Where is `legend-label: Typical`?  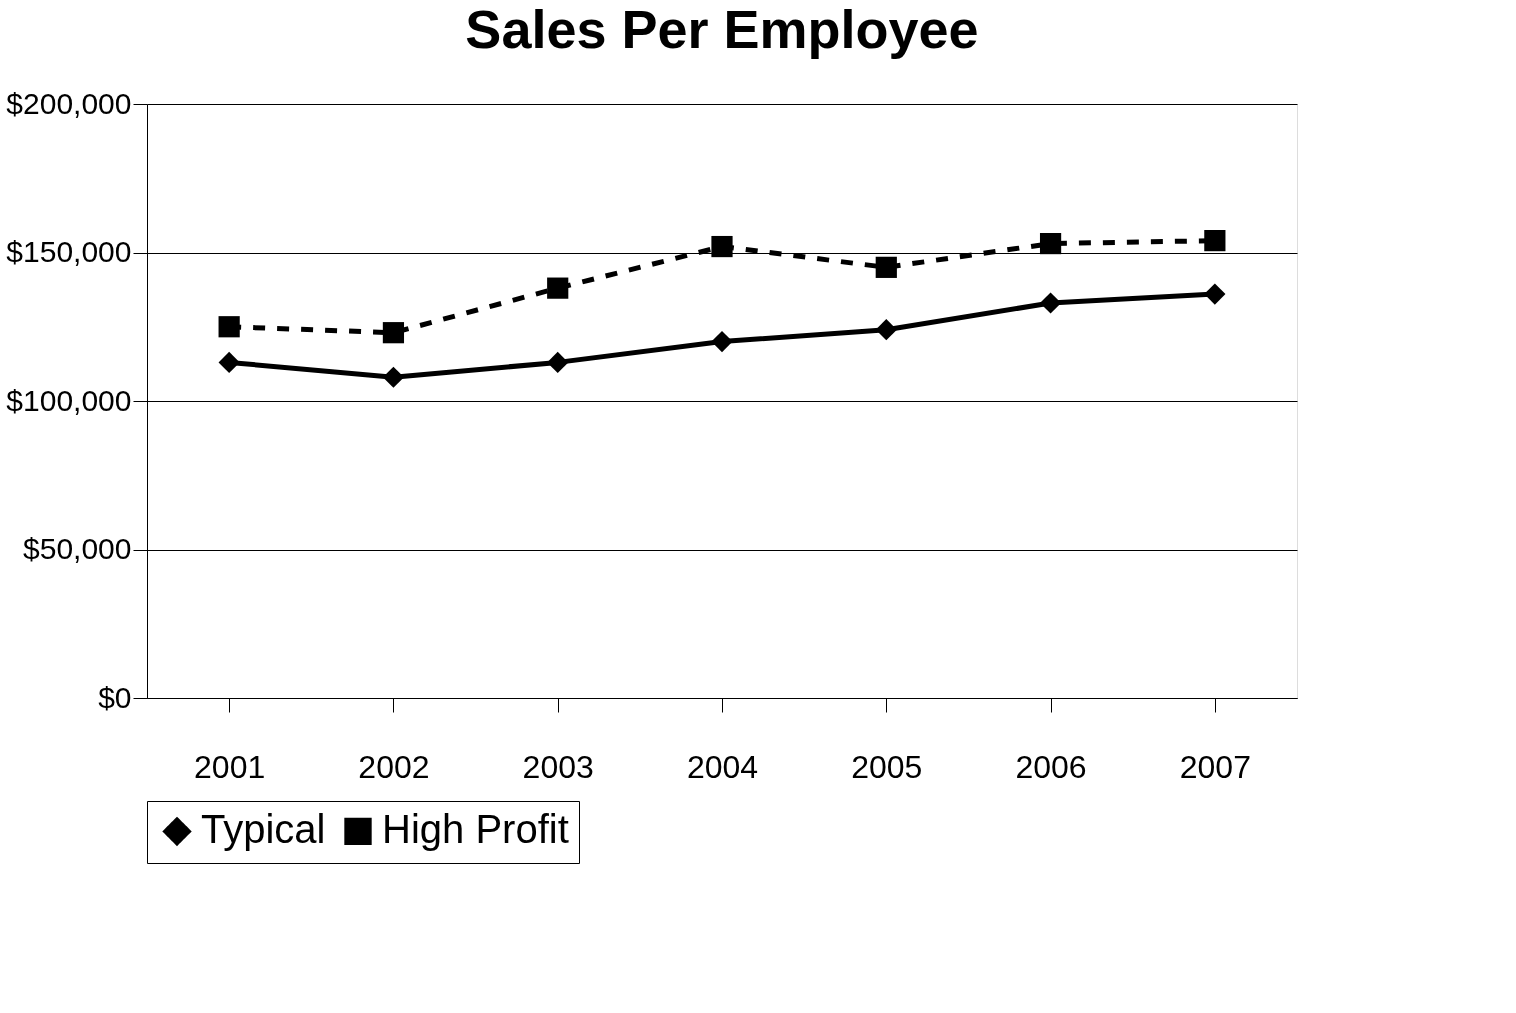 legend-label: Typical is located at coordinates (263, 829).